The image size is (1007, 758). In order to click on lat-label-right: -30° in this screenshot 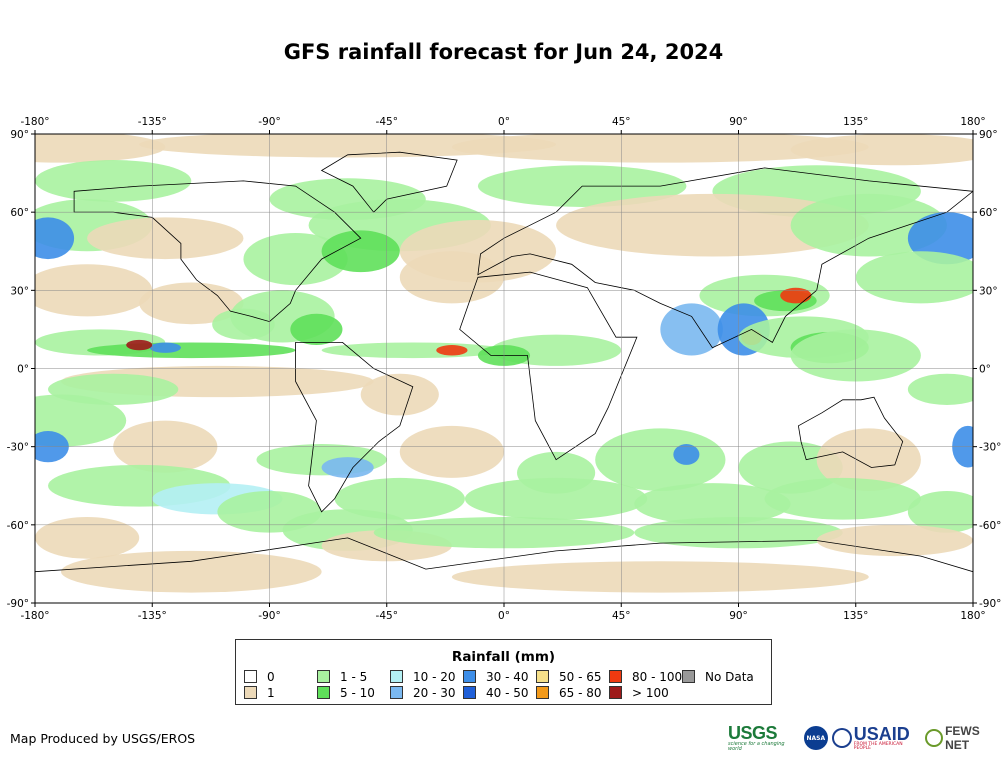, I will do `click(990, 448)`.